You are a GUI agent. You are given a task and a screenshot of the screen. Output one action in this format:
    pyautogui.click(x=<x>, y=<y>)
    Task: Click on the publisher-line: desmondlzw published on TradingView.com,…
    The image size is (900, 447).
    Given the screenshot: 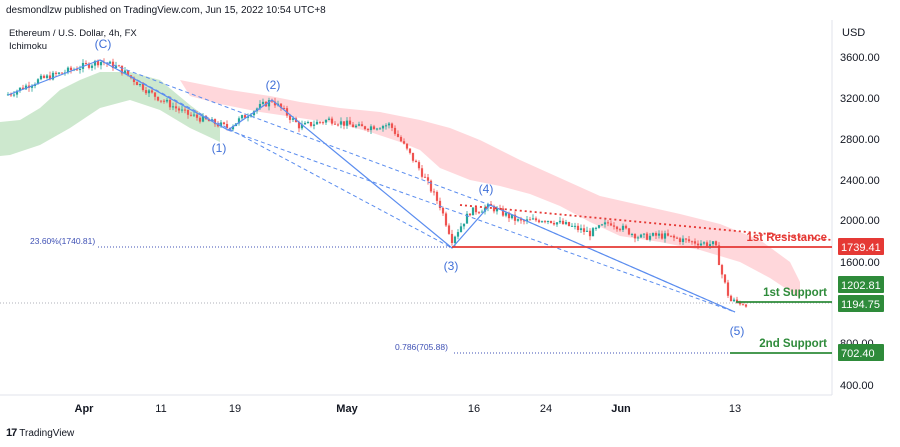 What is the action you would take?
    pyautogui.click(x=166, y=10)
    